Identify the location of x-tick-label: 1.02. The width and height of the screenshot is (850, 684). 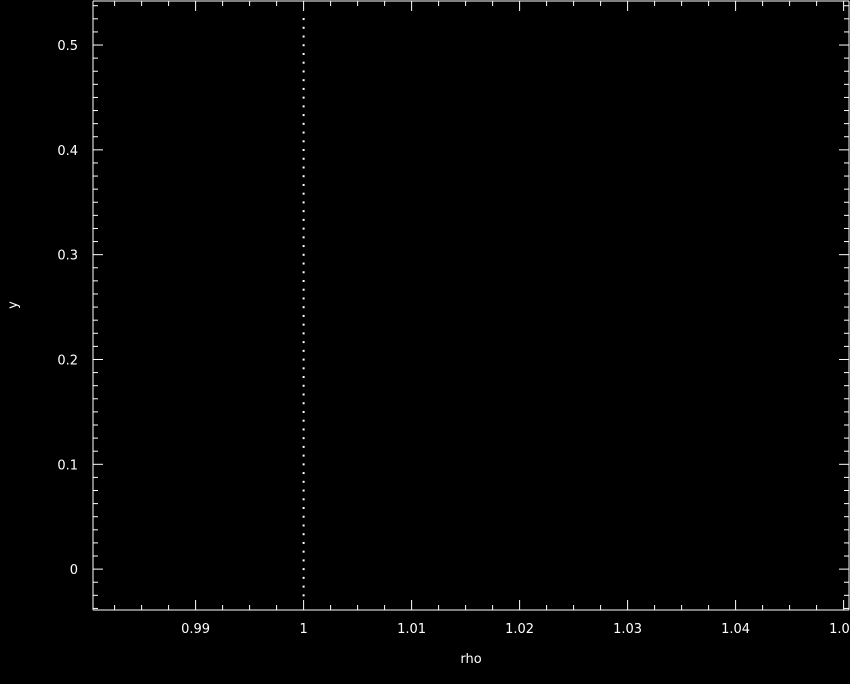
(519, 629).